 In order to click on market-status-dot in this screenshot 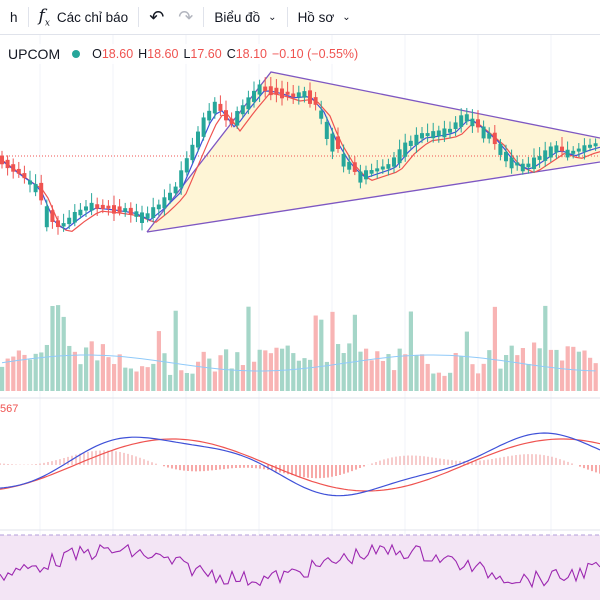, I will do `click(76, 54)`.